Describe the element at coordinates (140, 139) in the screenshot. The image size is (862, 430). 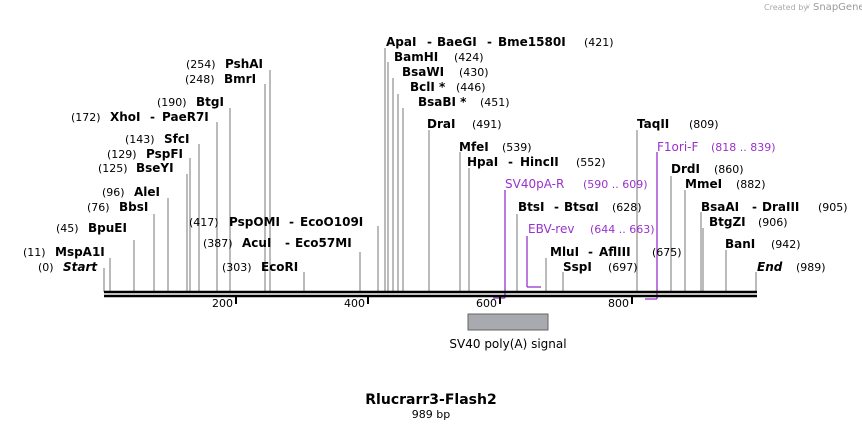
I see `site-position: (143)` at that location.